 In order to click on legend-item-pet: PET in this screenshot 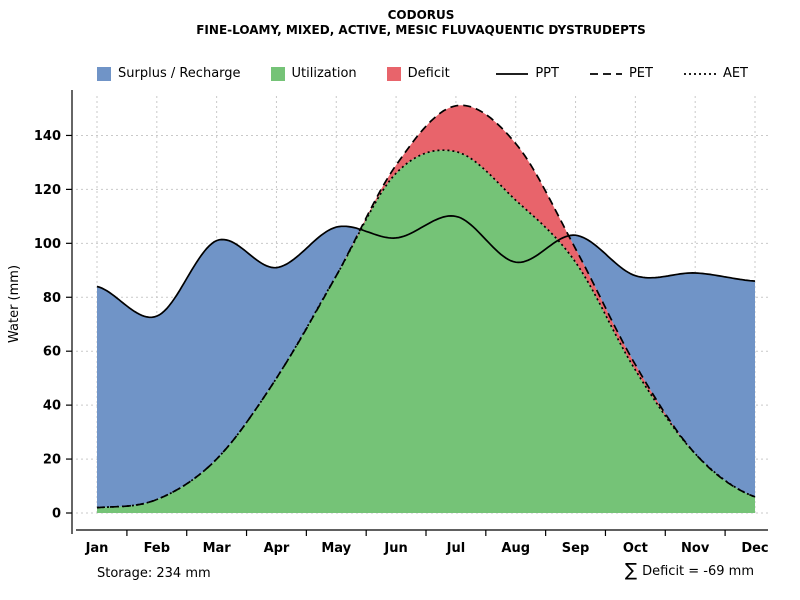, I will do `click(621, 73)`.